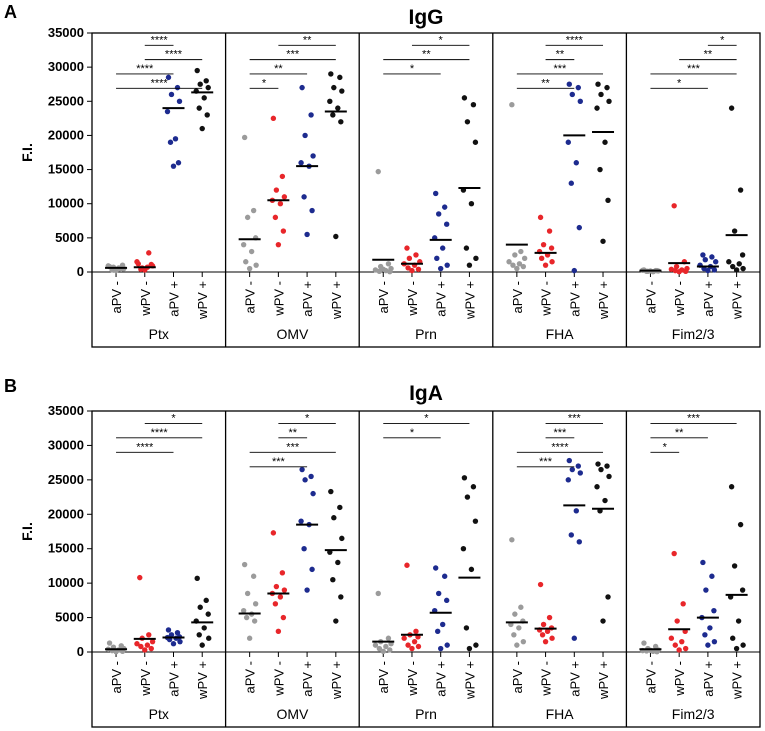 The height and width of the screenshot is (731, 765). Describe the element at coordinates (426, 334) in the screenshot. I see `antigen-label: Prn` at that location.